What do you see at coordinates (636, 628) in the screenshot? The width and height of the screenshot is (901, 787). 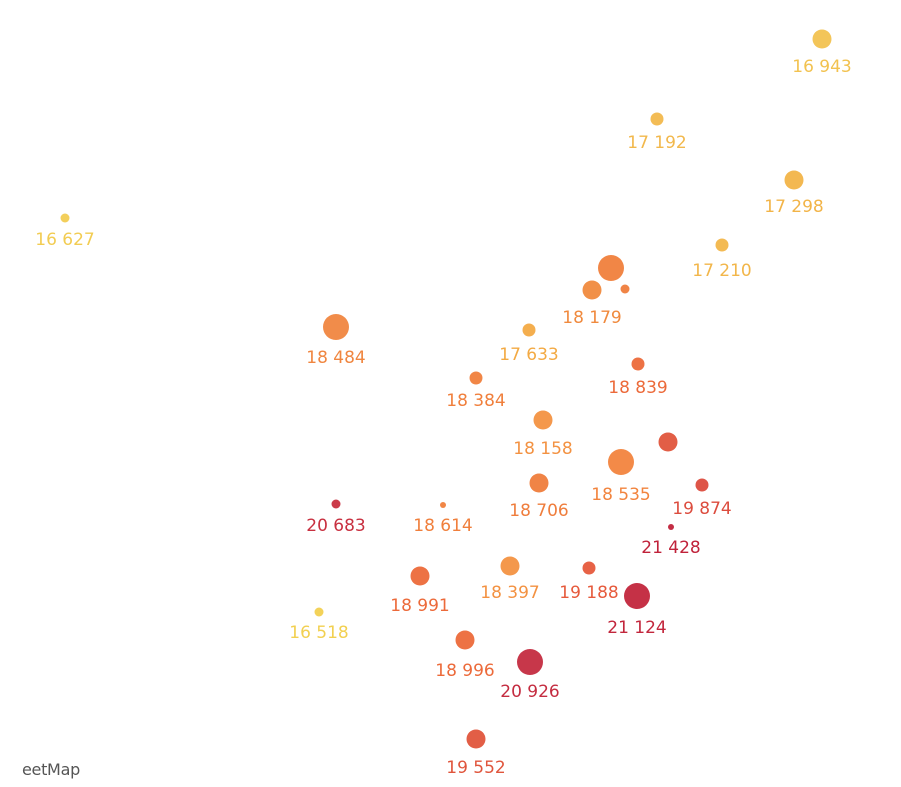 I see `marker-value-label: 21 124` at bounding box center [636, 628].